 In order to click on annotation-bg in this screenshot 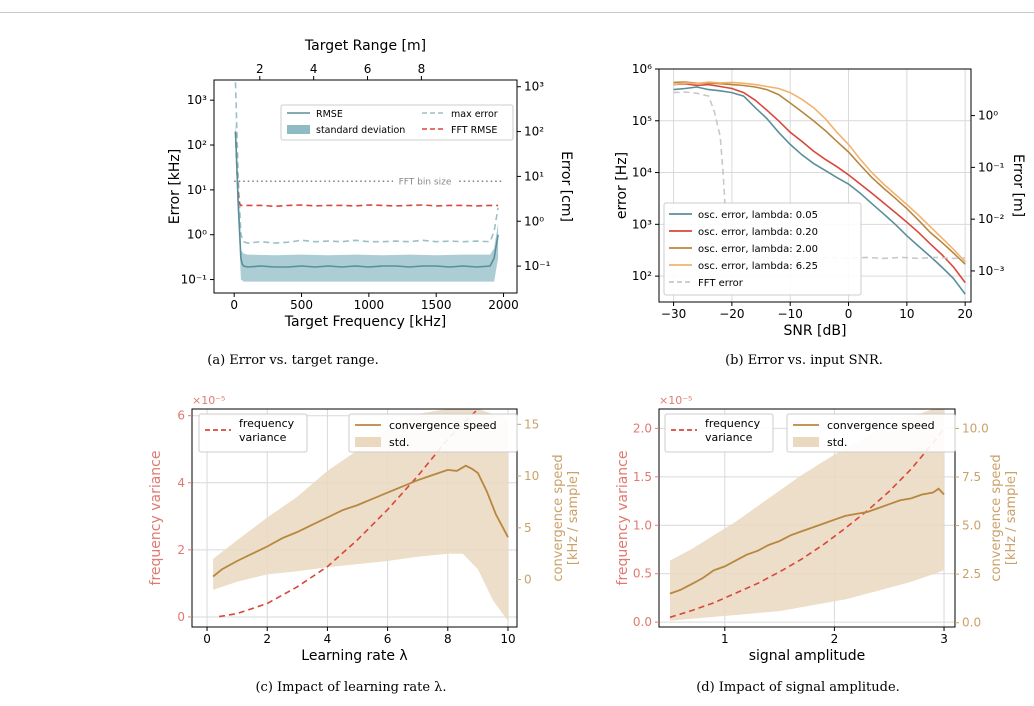, I will do `click(425, 181)`.